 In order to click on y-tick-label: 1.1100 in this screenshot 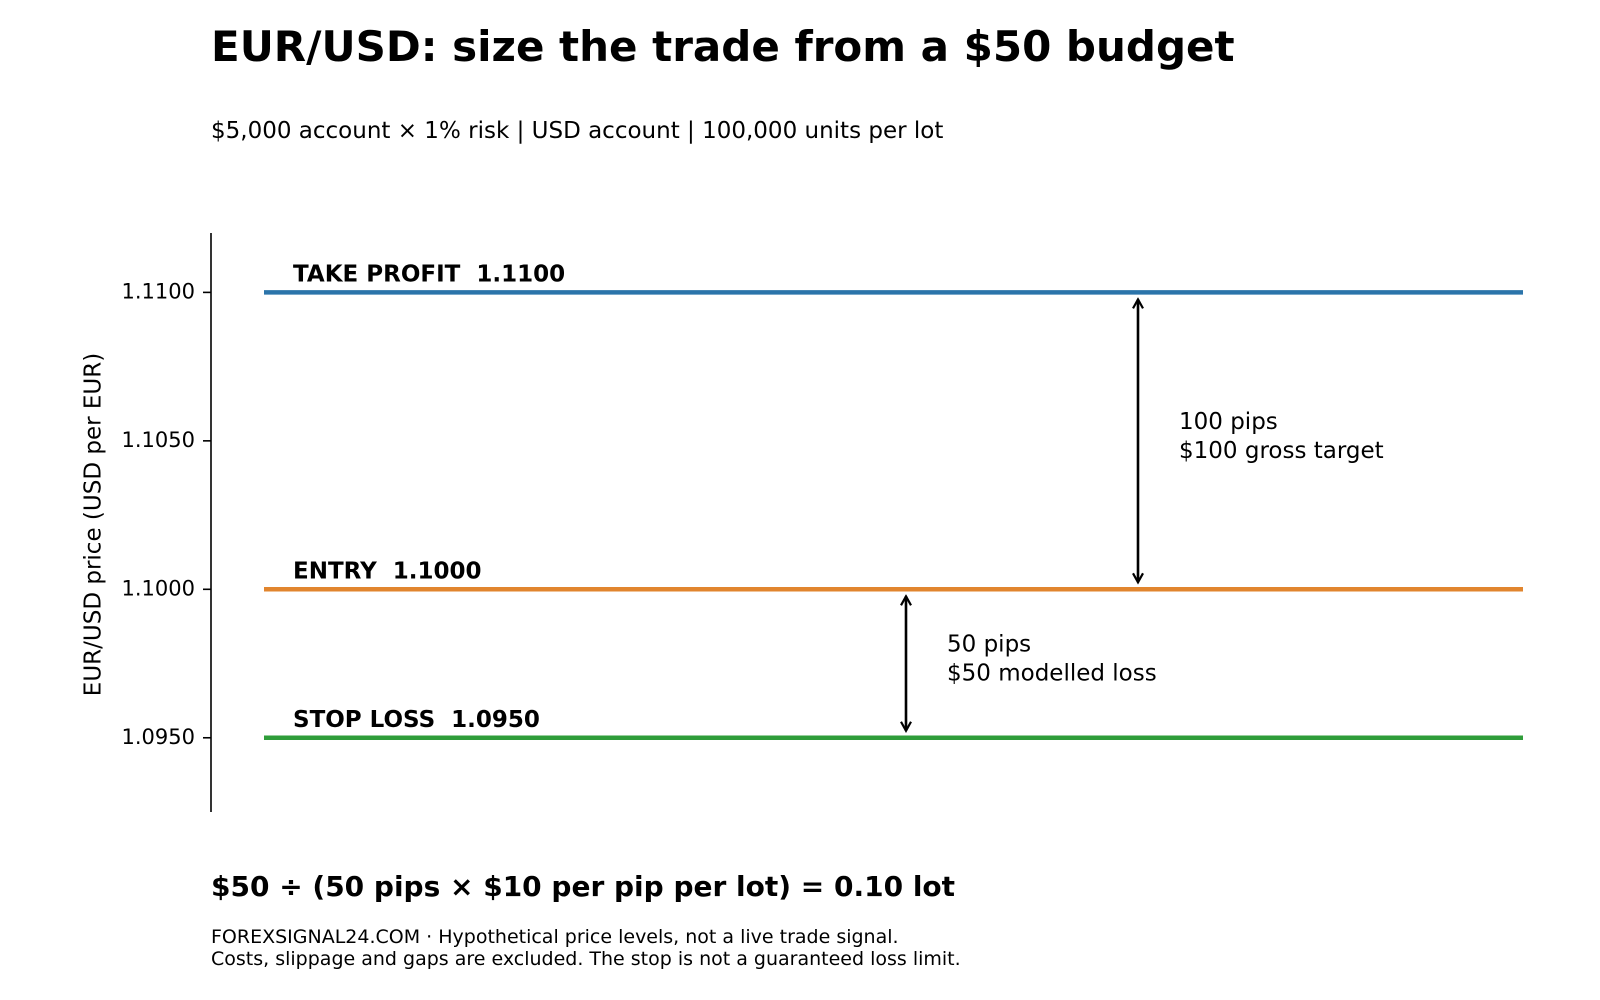, I will do `click(158, 291)`.